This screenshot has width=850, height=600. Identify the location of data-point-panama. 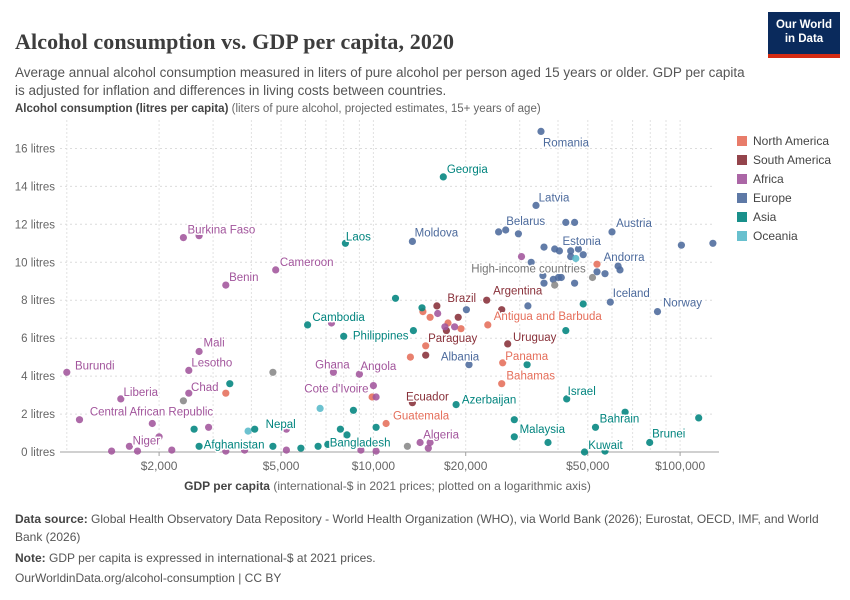
(503, 363).